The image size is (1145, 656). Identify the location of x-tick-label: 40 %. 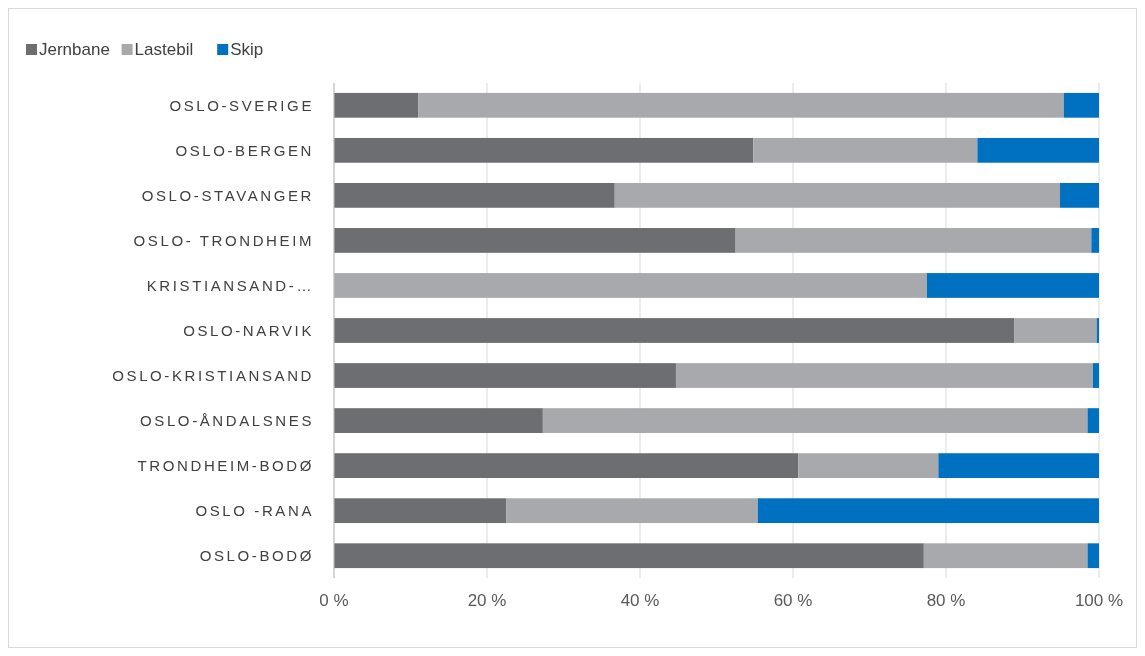
(640, 600).